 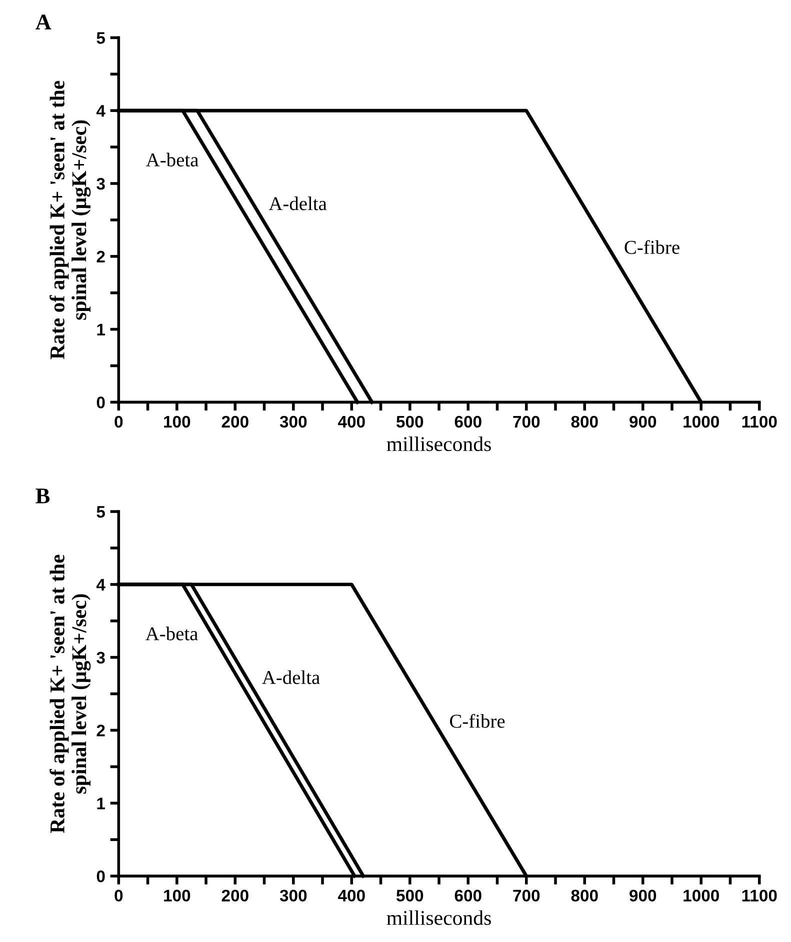 I want to click on chart-title: B, so click(x=43, y=496).